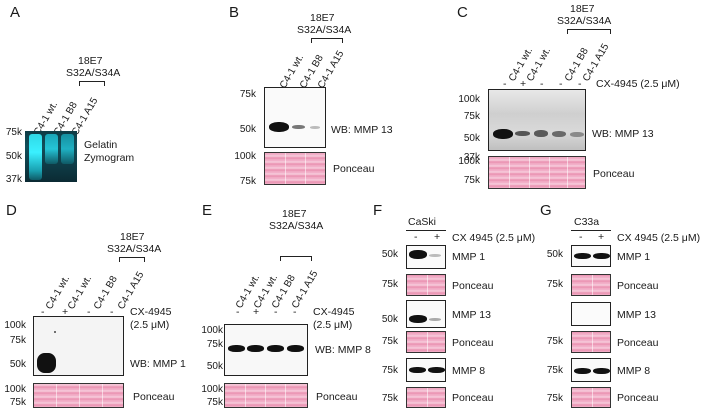 The image size is (708, 411). I want to click on lane-label-a15: C4-1 A15, so click(305, 289).